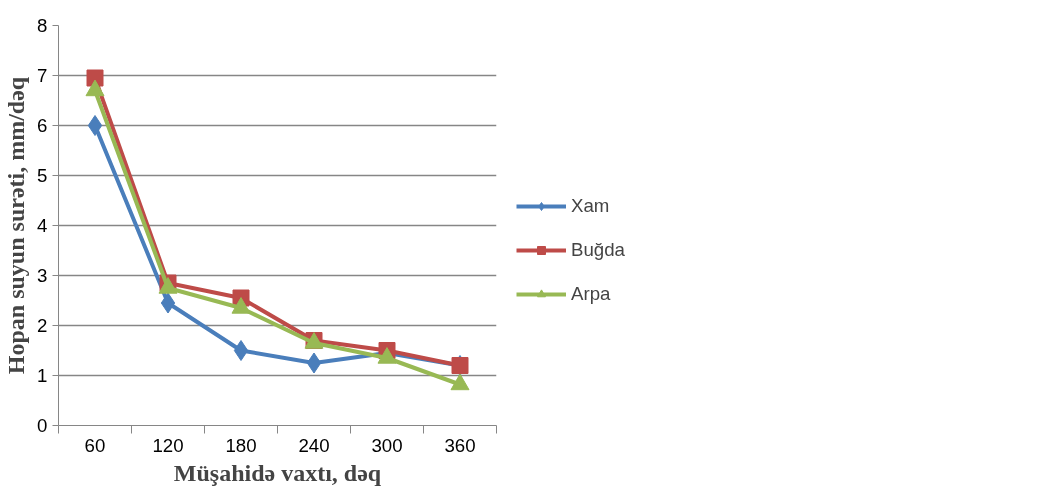 The image size is (1063, 493). Describe the element at coordinates (42, 25) in the screenshot. I see `y-tick-label: 8` at that location.